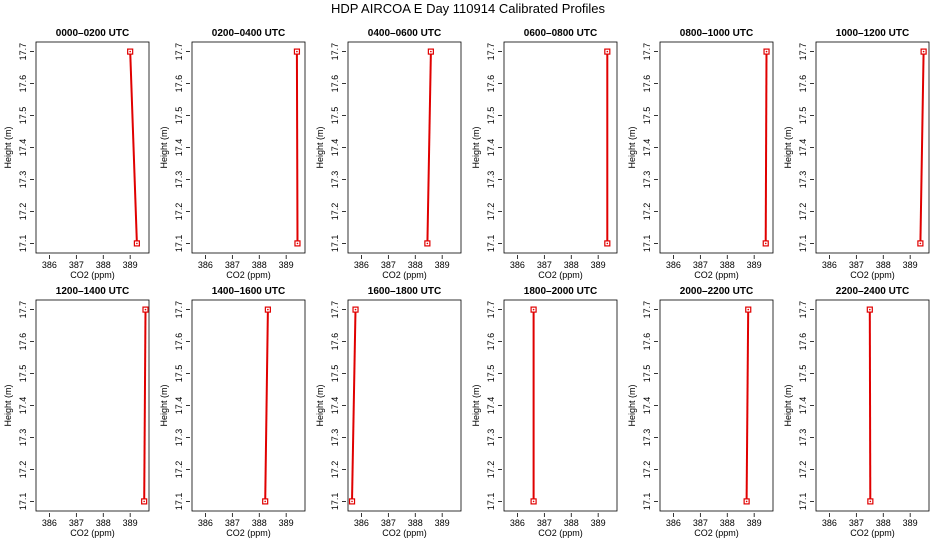 This screenshot has height=540, width=936. What do you see at coordinates (404, 33) in the screenshot?
I see `panel-title: 0400–0600 UTC` at bounding box center [404, 33].